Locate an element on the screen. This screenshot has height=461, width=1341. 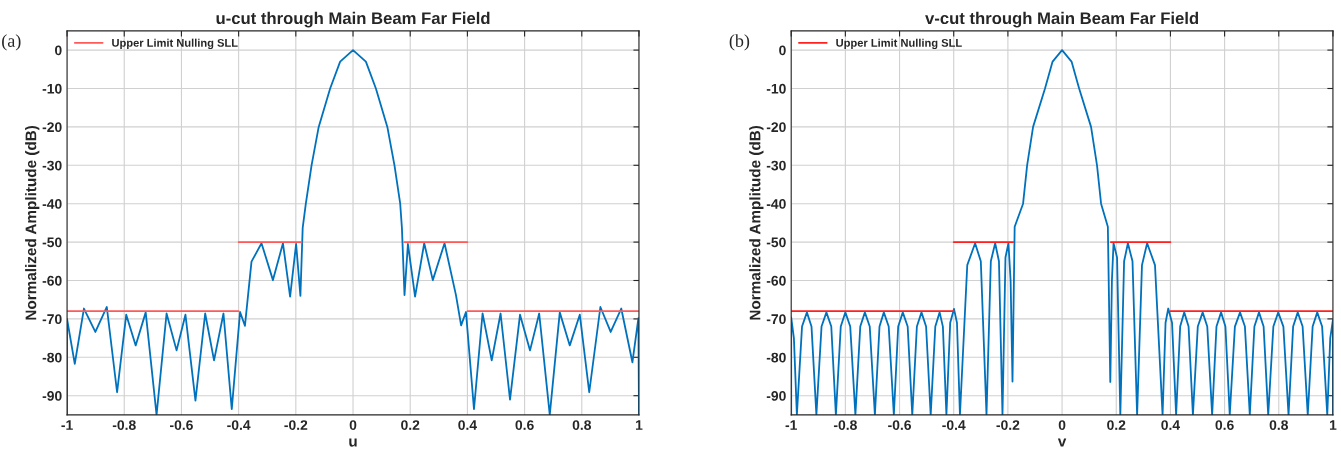
text: (a) is located at coordinates (11, 42).